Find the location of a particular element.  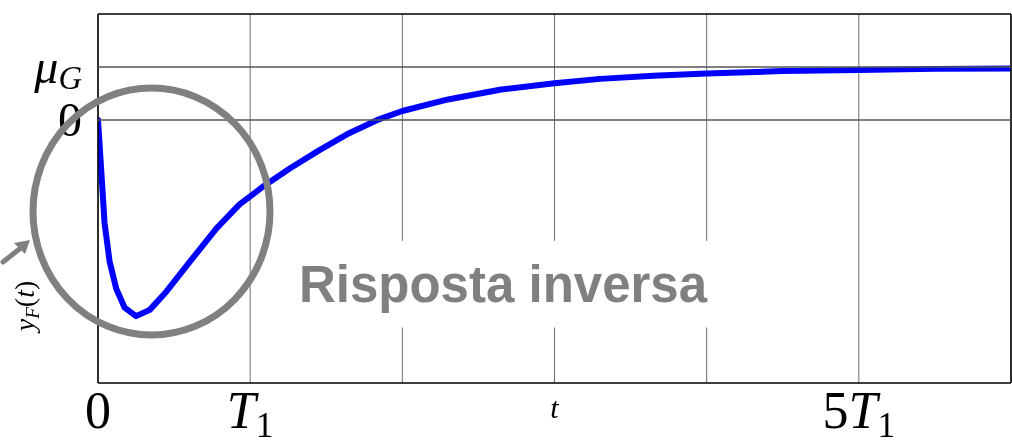

x-tick-label: 5T$_{1}$ is located at coordinates (859, 413).